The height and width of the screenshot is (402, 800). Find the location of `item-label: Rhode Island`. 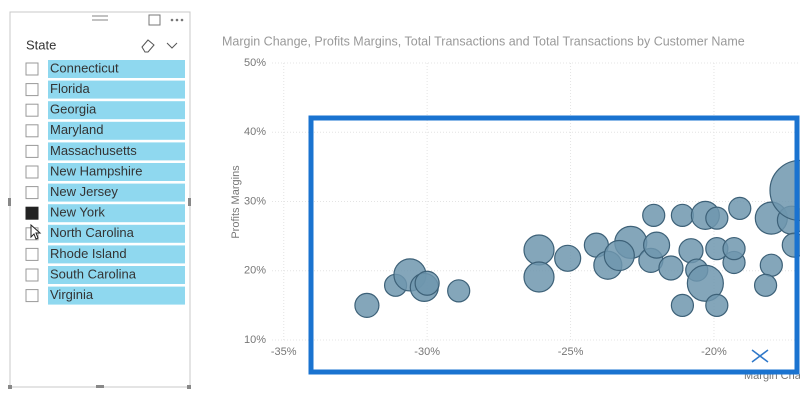

item-label: Rhode Island is located at coordinates (88, 253).